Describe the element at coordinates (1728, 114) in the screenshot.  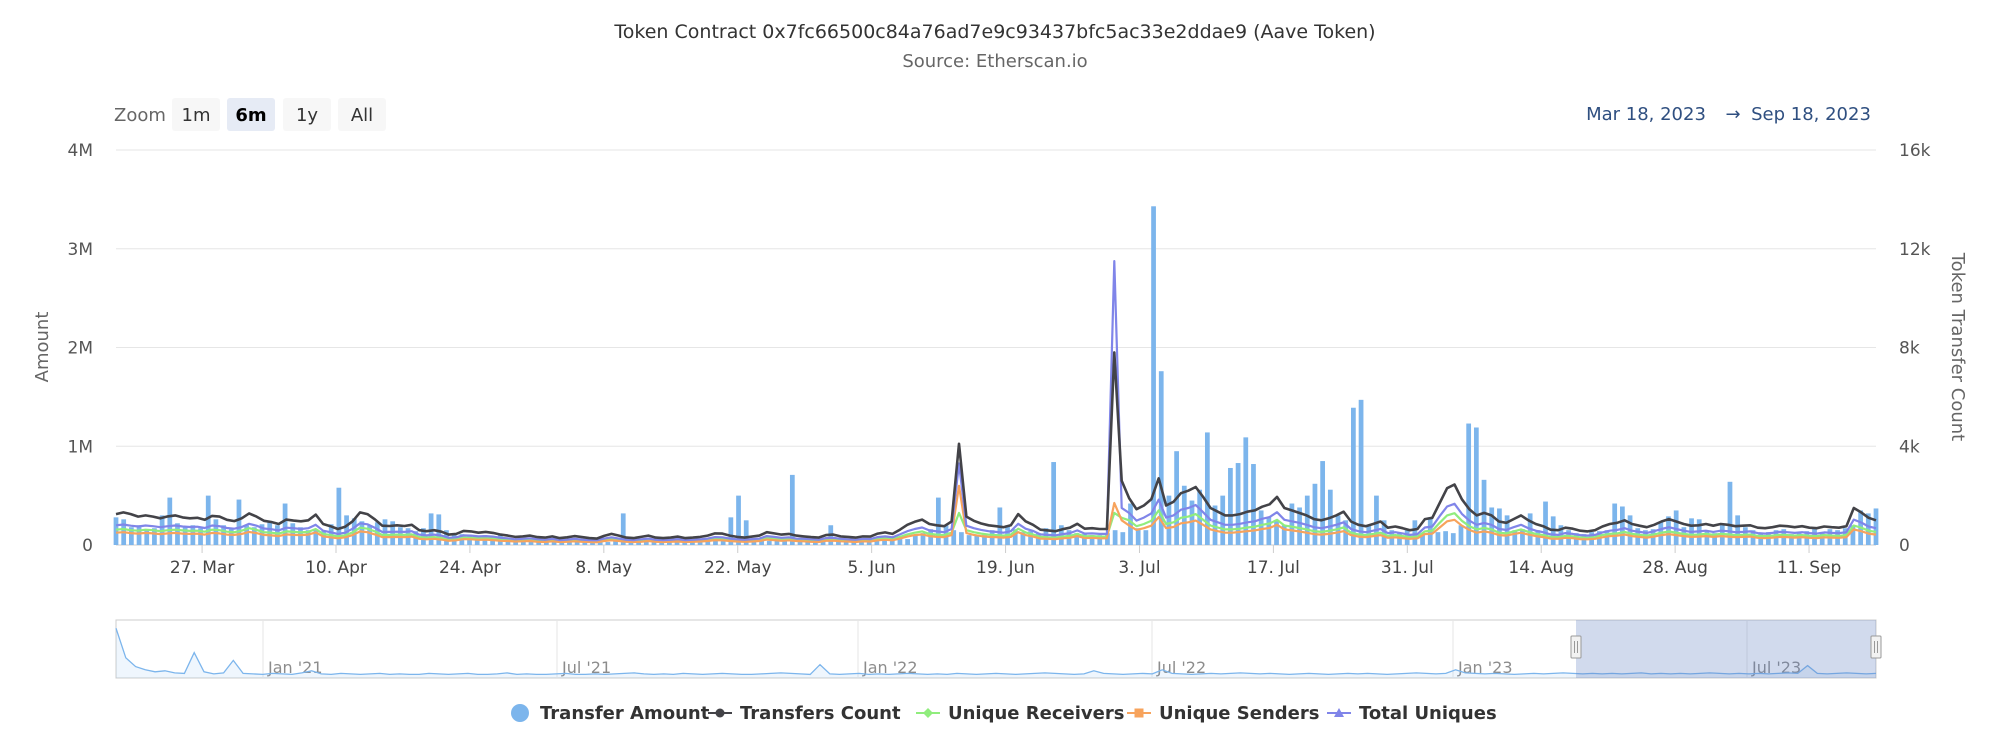
I see `range-selector: Mar 18, 2023 → Sep 18, 2023` at that location.